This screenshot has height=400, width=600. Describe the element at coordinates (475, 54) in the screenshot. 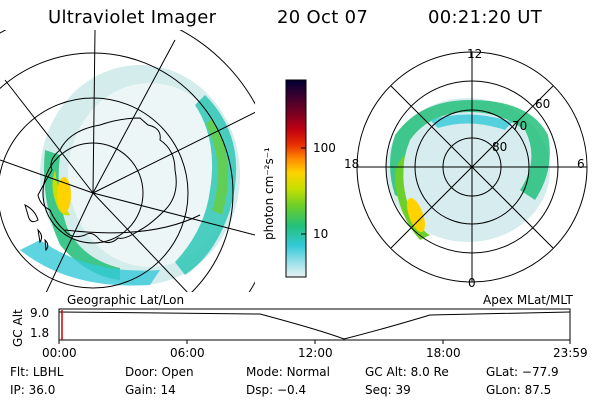

I see `mlt-label-12: 12` at that location.